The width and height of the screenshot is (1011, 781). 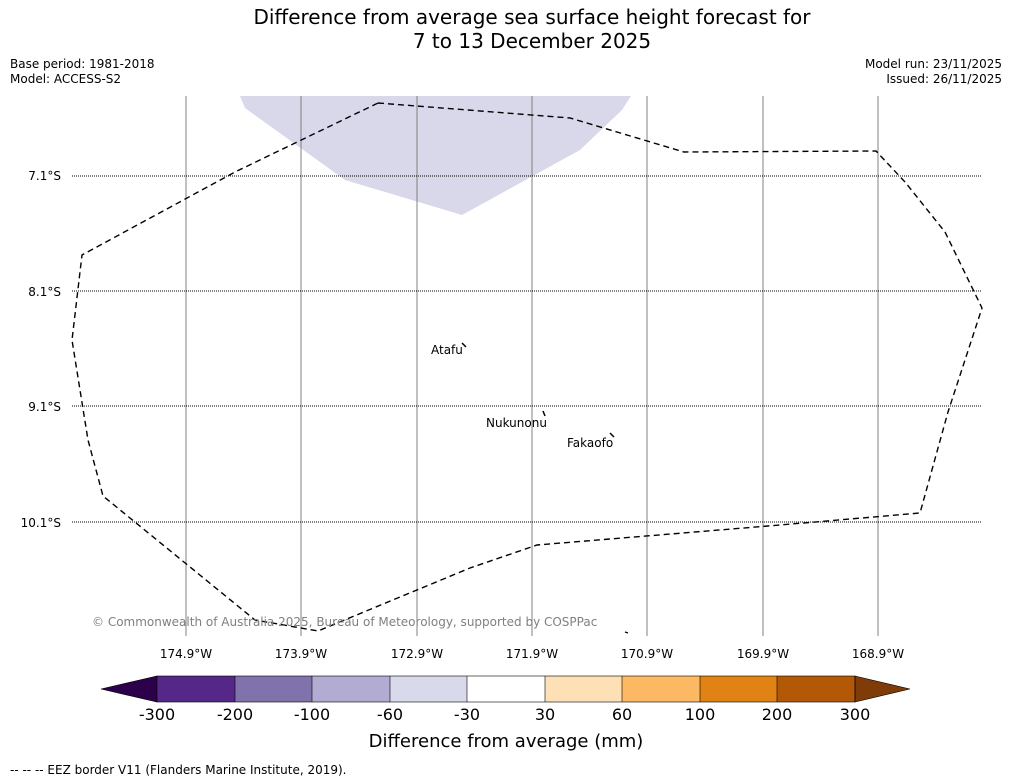 I want to click on base-period: Base period: 1981-2018, so click(x=82, y=64).